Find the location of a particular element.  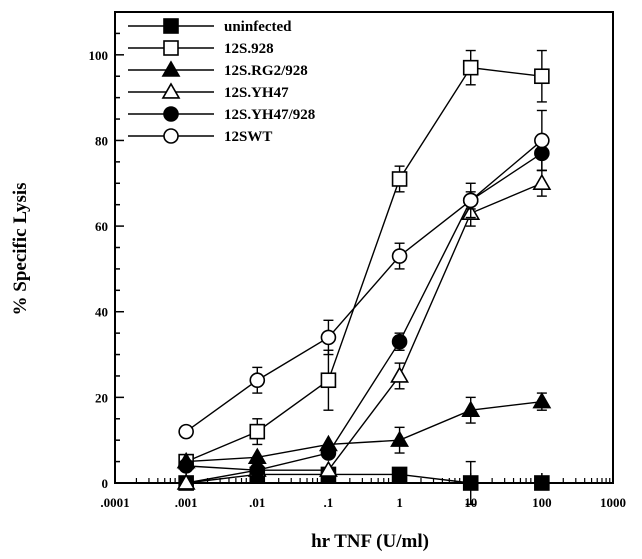

x-tick-label: .0001 is located at coordinates (114, 502).